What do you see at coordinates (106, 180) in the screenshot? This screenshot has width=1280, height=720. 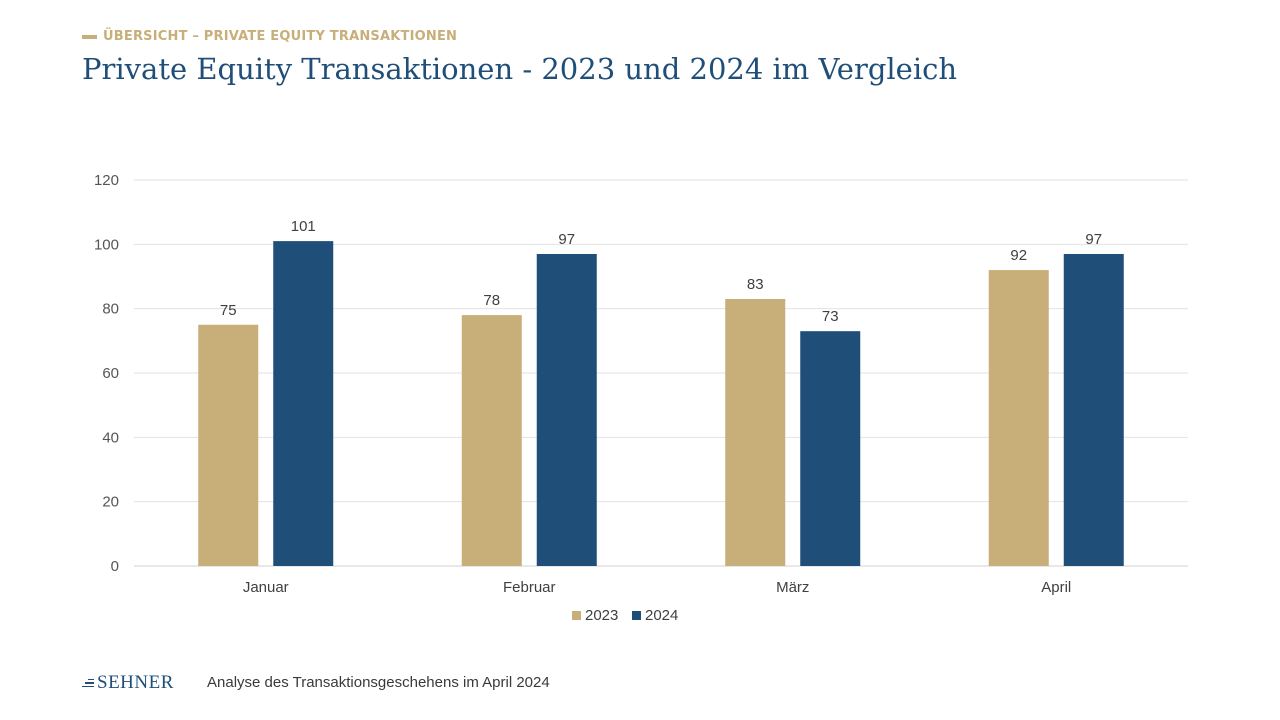 I see `y-tick-label: 120` at bounding box center [106, 180].